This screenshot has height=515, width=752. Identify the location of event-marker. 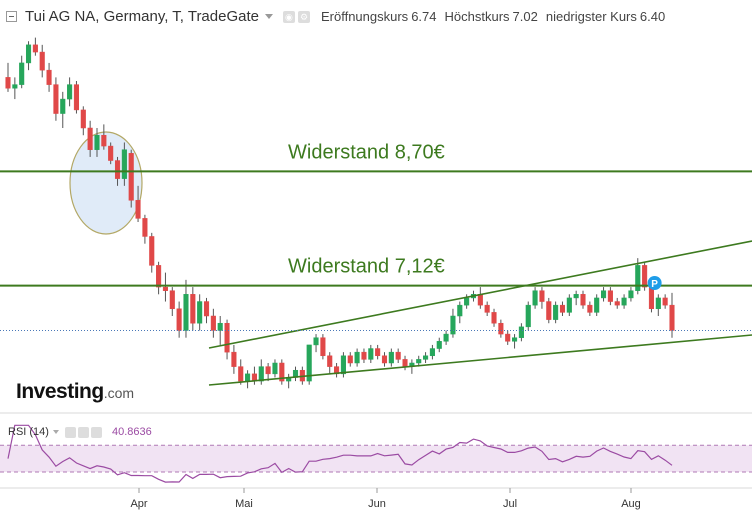
(654, 283).